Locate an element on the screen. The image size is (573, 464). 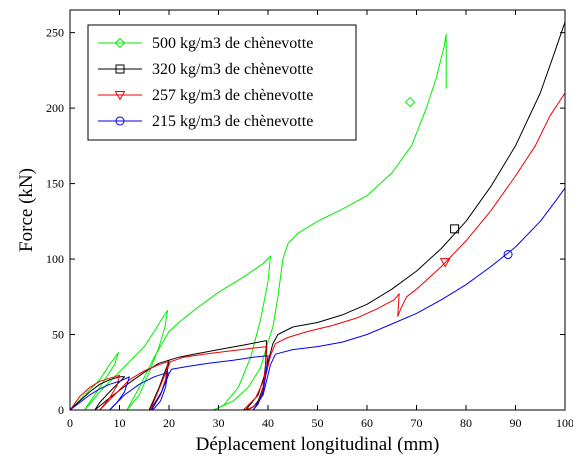
y-tick-label: 0 is located at coordinates (61, 410).